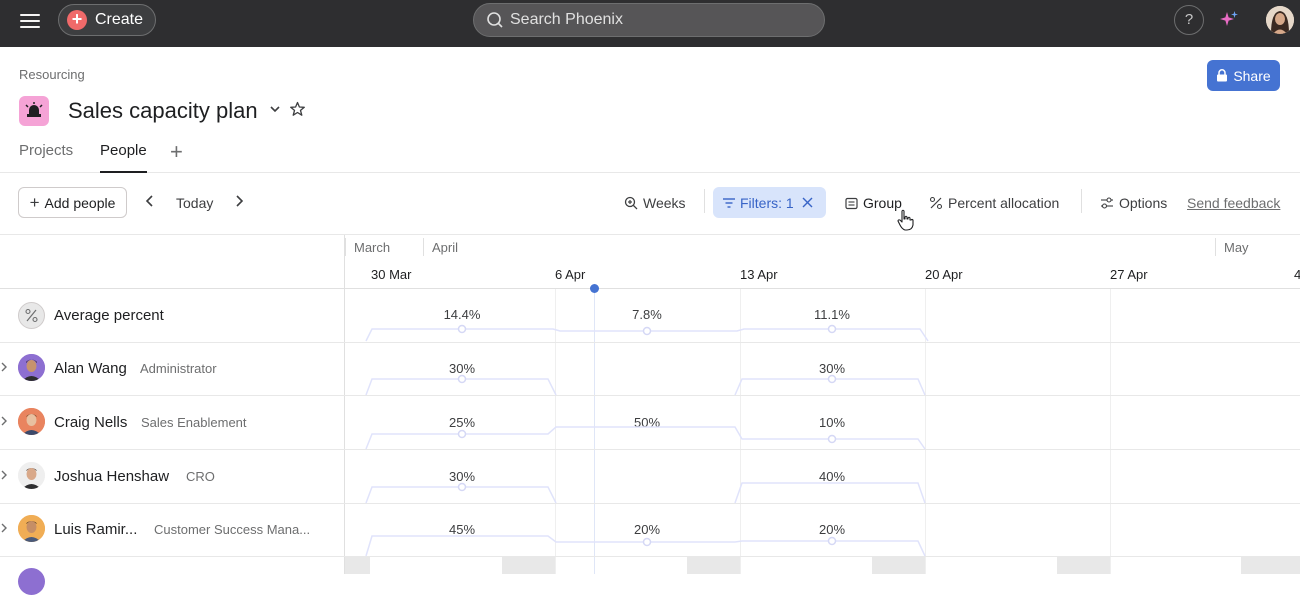  I want to click on tab-bar: Projects People +, so click(650, 156).